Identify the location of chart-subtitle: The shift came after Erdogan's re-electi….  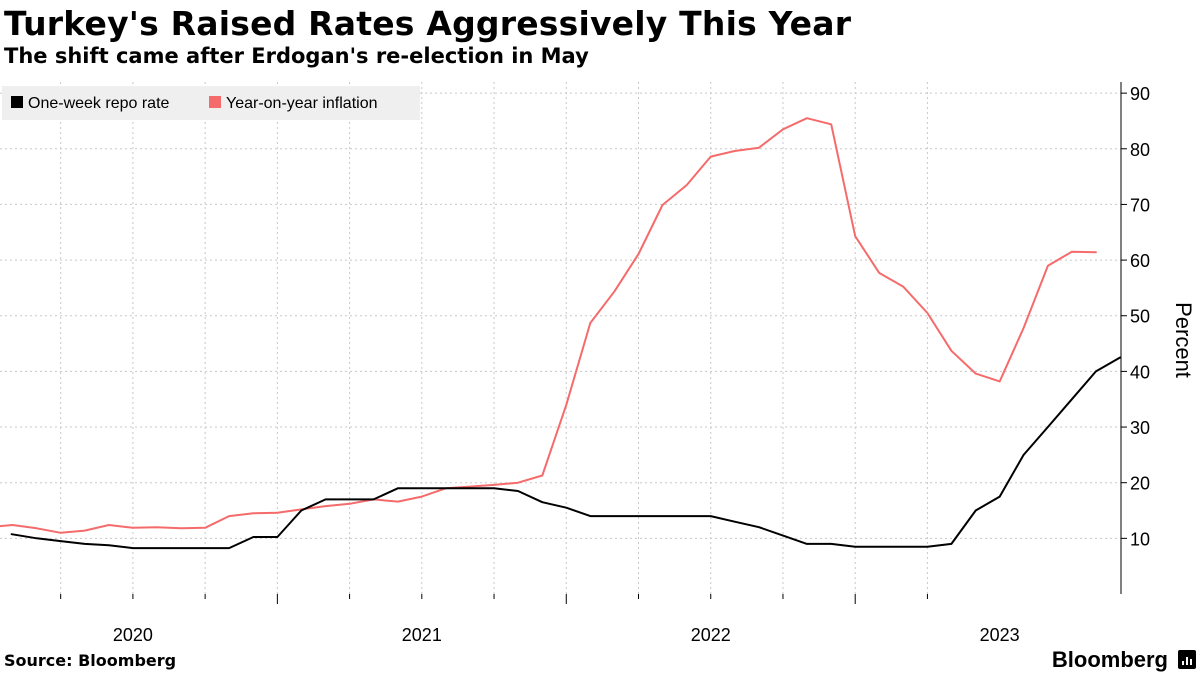
(296, 56).